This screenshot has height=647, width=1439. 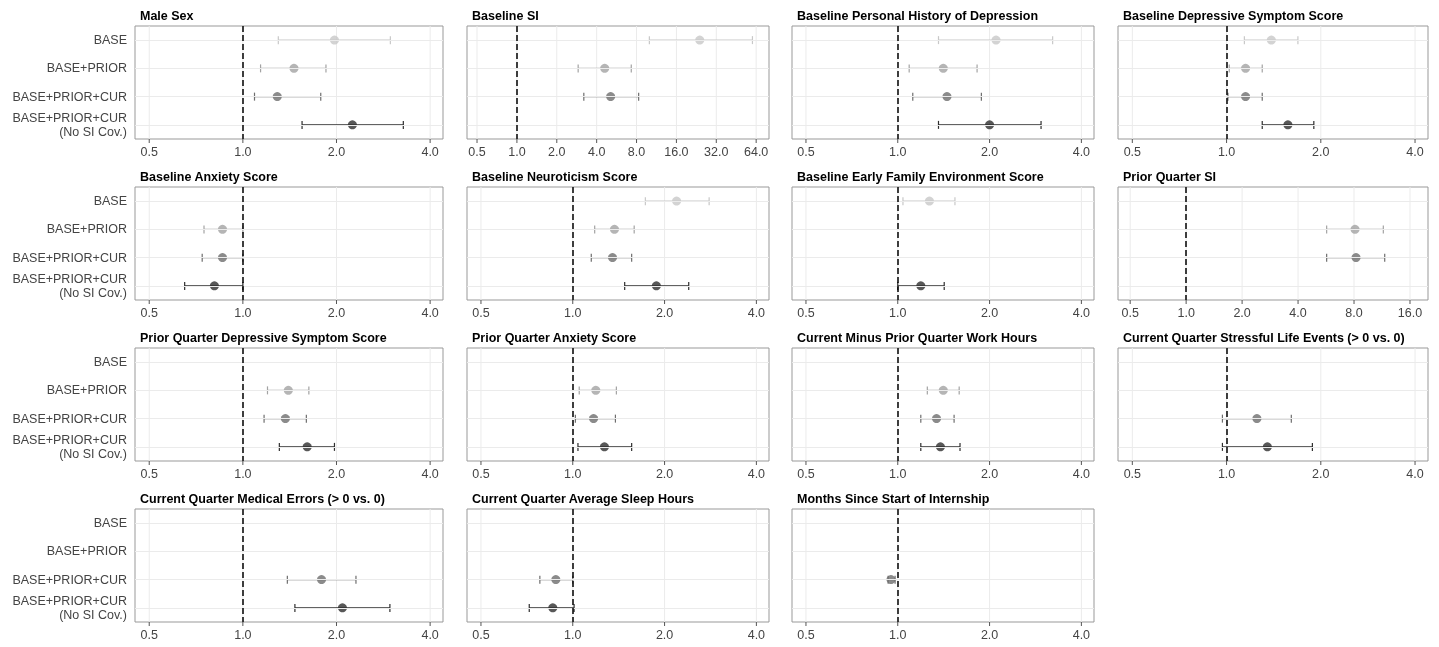 What do you see at coordinates (1233, 15) in the screenshot?
I see `chart-title: Baseline Depressive Symptom Score` at bounding box center [1233, 15].